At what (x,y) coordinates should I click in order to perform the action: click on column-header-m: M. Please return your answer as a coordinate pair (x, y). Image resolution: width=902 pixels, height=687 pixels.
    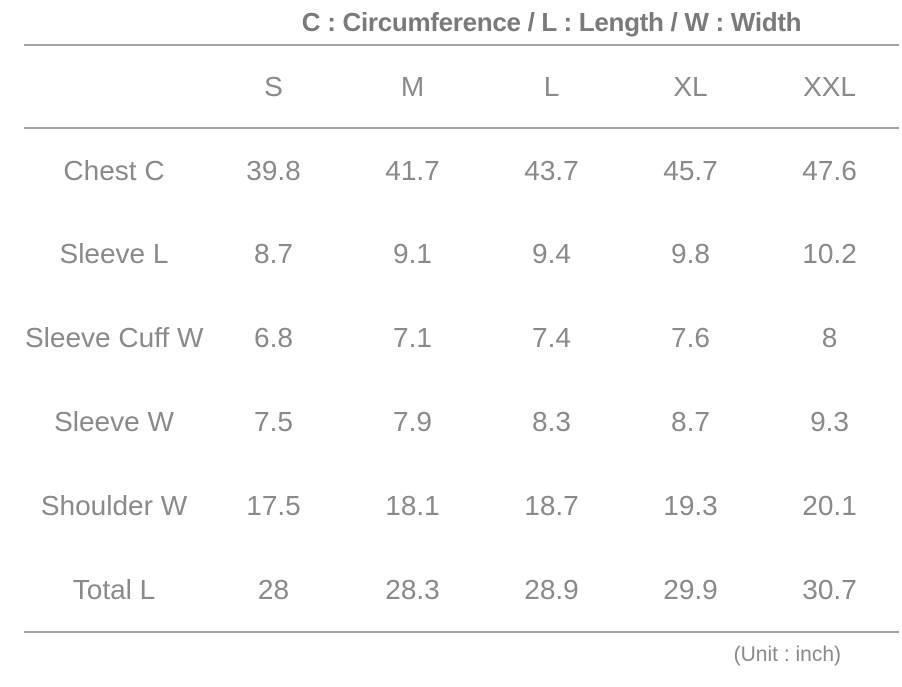
    Looking at the image, I should click on (412, 87).